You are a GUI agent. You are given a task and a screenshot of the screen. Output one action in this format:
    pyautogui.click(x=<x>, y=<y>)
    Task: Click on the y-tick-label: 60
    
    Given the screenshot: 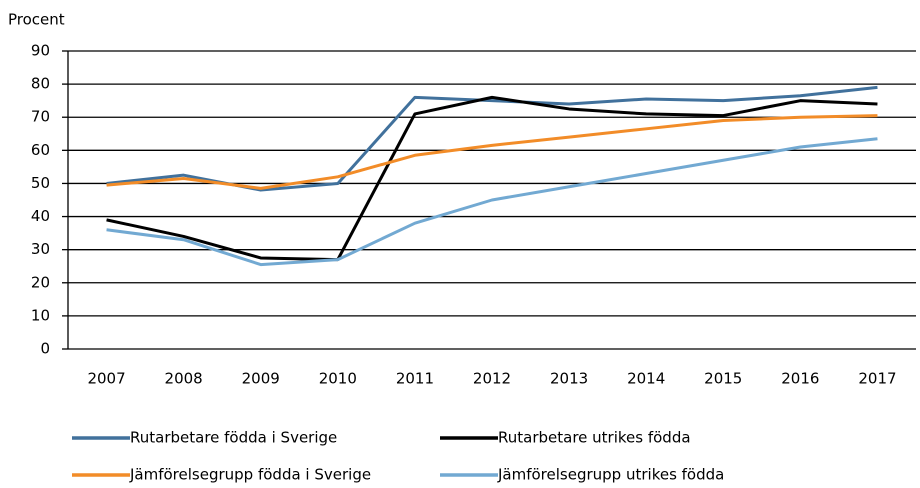 What is the action you would take?
    pyautogui.click(x=40, y=150)
    